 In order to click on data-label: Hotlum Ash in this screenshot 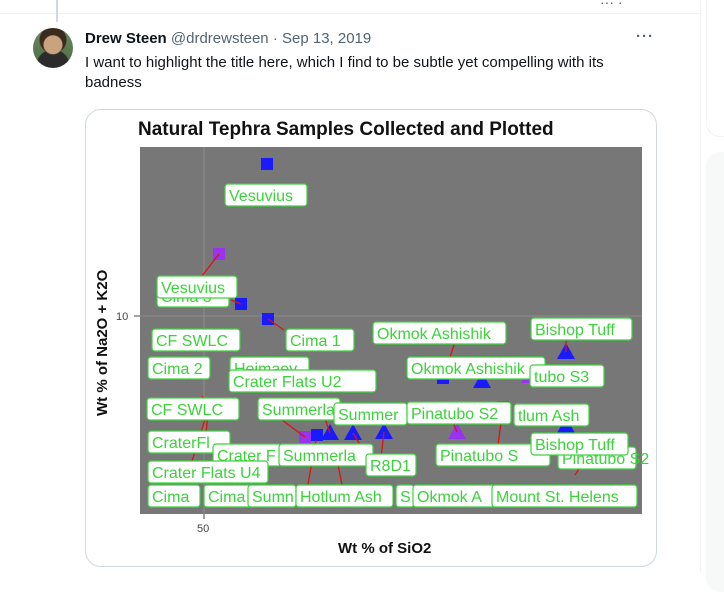, I will do `click(344, 496)`.